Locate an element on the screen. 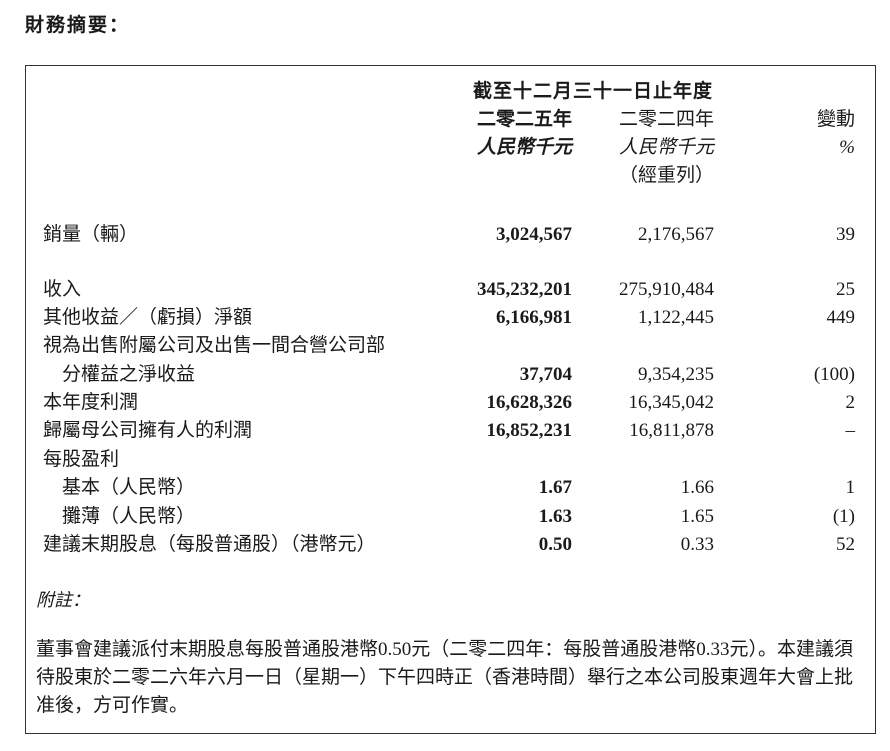  value-2024: 16,811,878 is located at coordinates (671, 430).